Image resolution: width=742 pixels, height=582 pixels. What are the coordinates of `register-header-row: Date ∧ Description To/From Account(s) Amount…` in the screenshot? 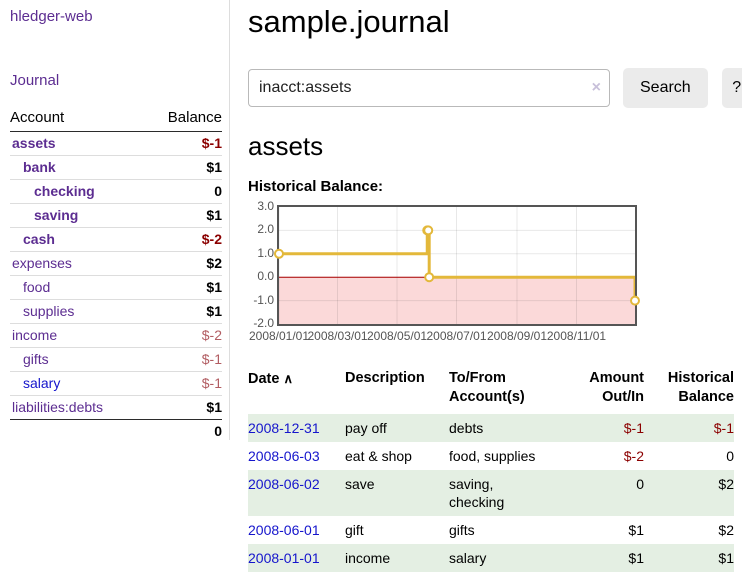 It's located at (491, 390).